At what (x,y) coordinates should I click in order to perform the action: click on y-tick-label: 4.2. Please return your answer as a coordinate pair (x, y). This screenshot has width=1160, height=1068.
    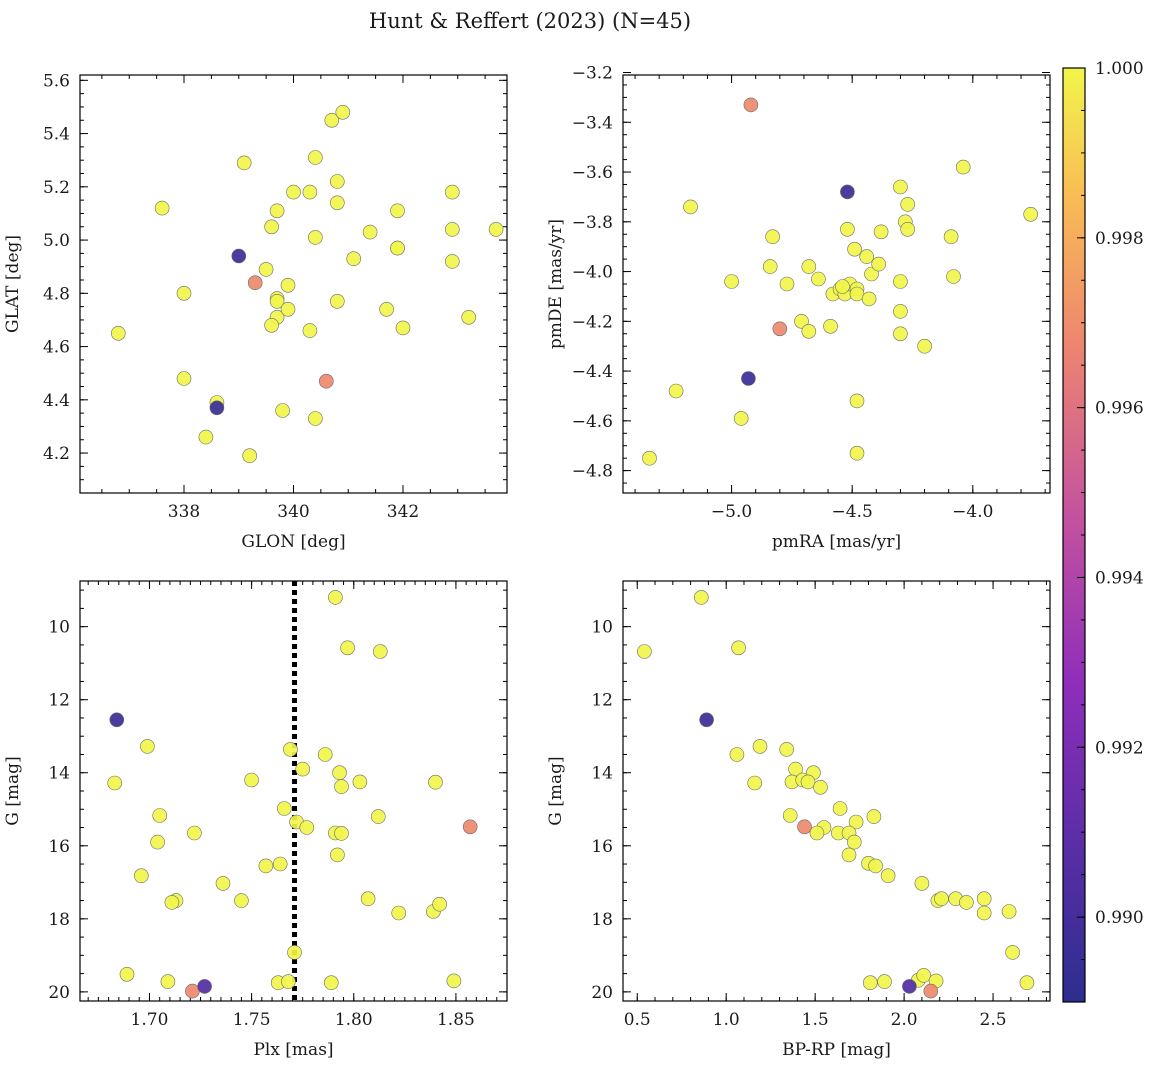
    Looking at the image, I should click on (56, 454).